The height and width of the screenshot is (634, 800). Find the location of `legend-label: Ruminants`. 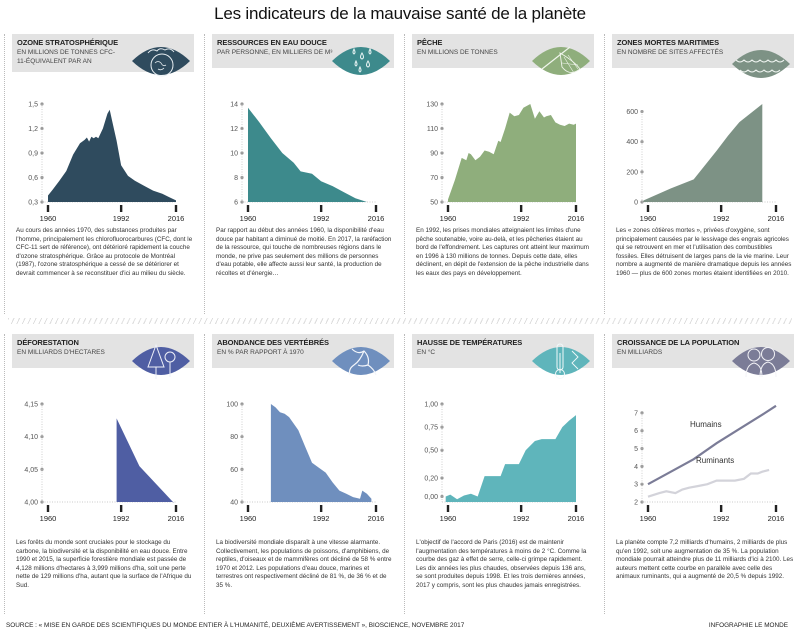

legend-label: Ruminants is located at coordinates (715, 460).